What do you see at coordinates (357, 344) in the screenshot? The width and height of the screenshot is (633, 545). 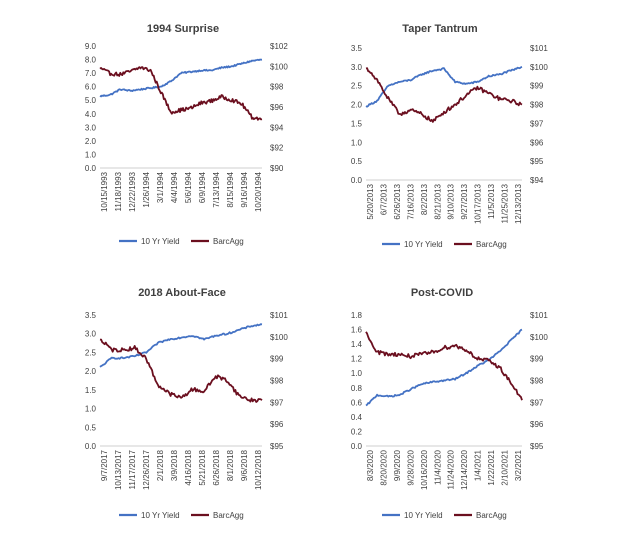 I see `y-left-tick-label: 1.4` at bounding box center [357, 344].